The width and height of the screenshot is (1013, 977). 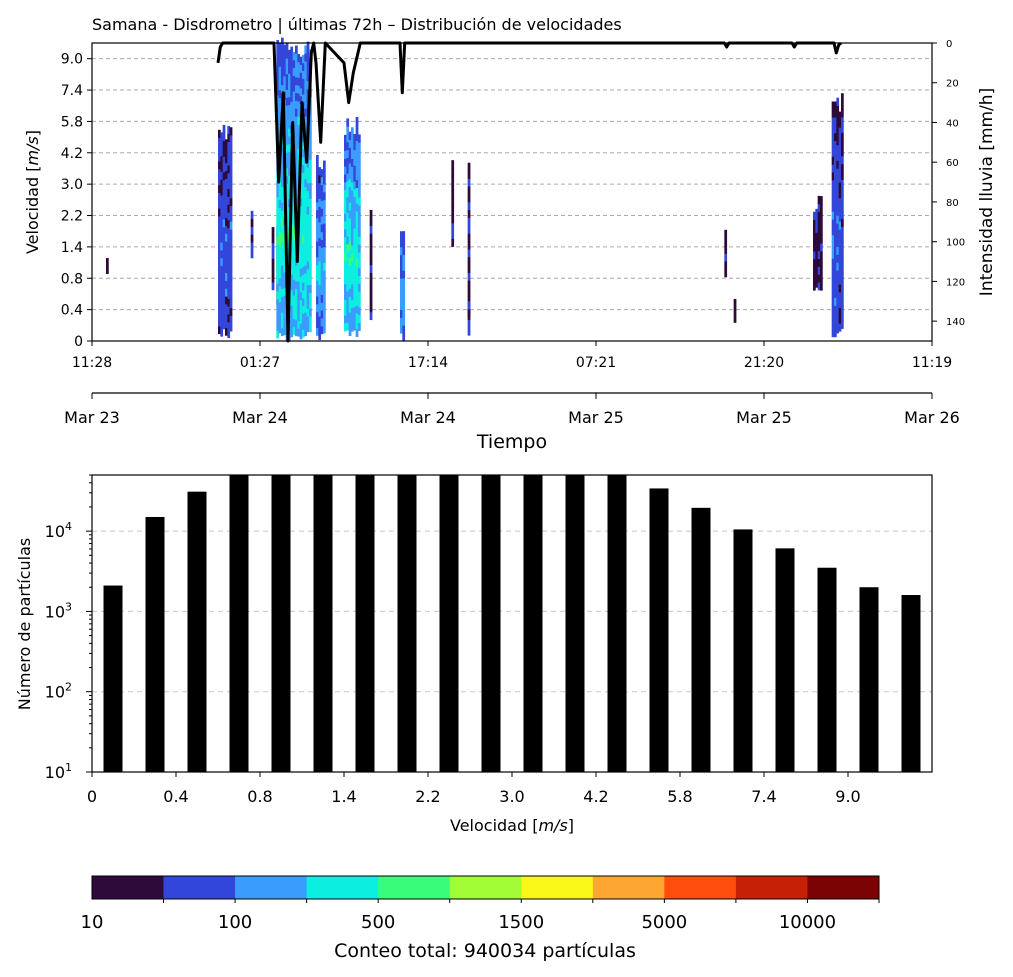 I want to click on velocity-tick-label: 9.0, so click(x=72, y=60).